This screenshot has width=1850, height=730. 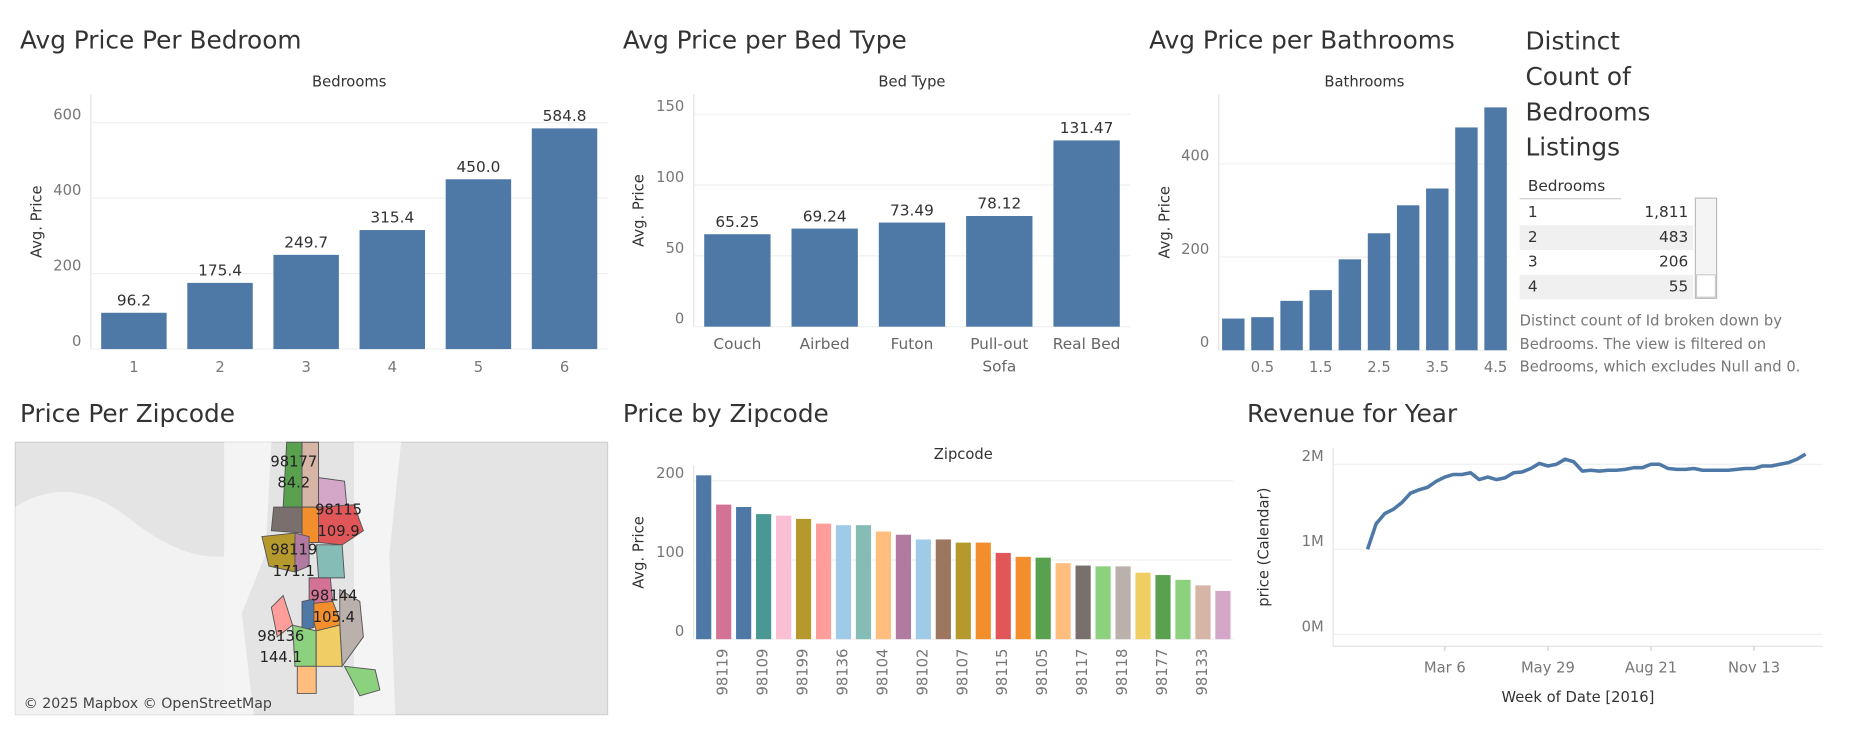 What do you see at coordinates (1666, 213) in the screenshot?
I see `table-cell: 1,811` at bounding box center [1666, 213].